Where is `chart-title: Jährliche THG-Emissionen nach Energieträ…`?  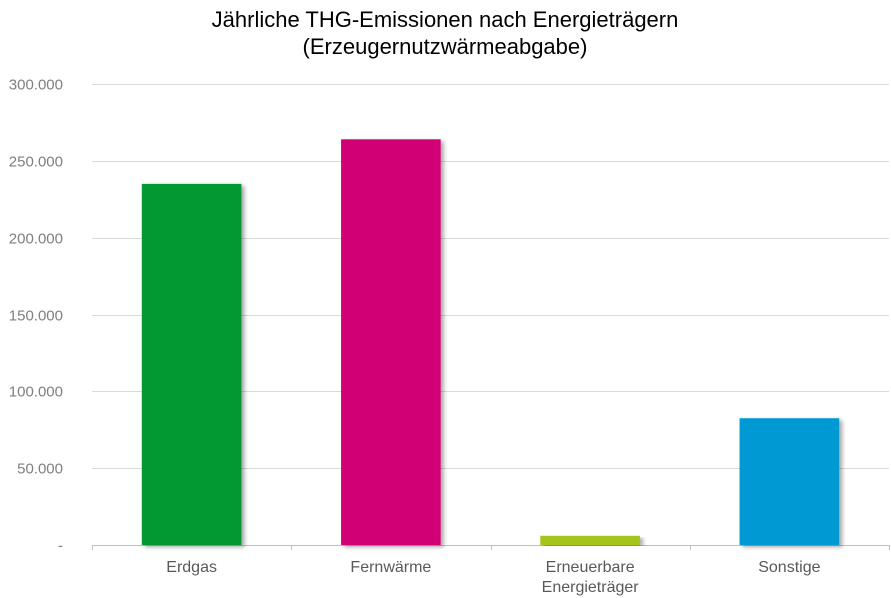 chart-title: Jährliche THG-Emissionen nach Energieträ… is located at coordinates (445, 33).